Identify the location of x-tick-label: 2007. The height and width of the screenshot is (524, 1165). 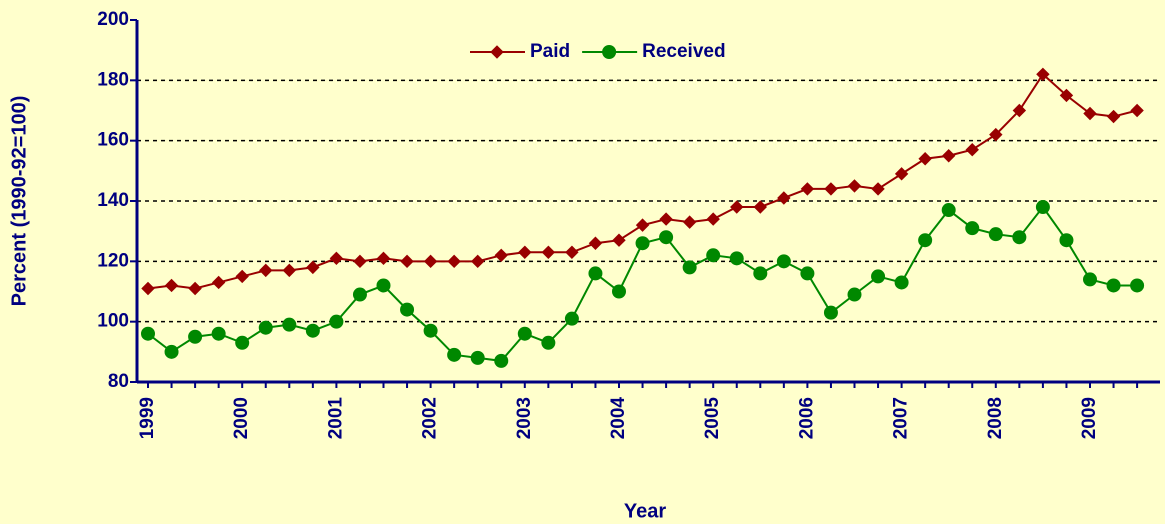
(901, 418).